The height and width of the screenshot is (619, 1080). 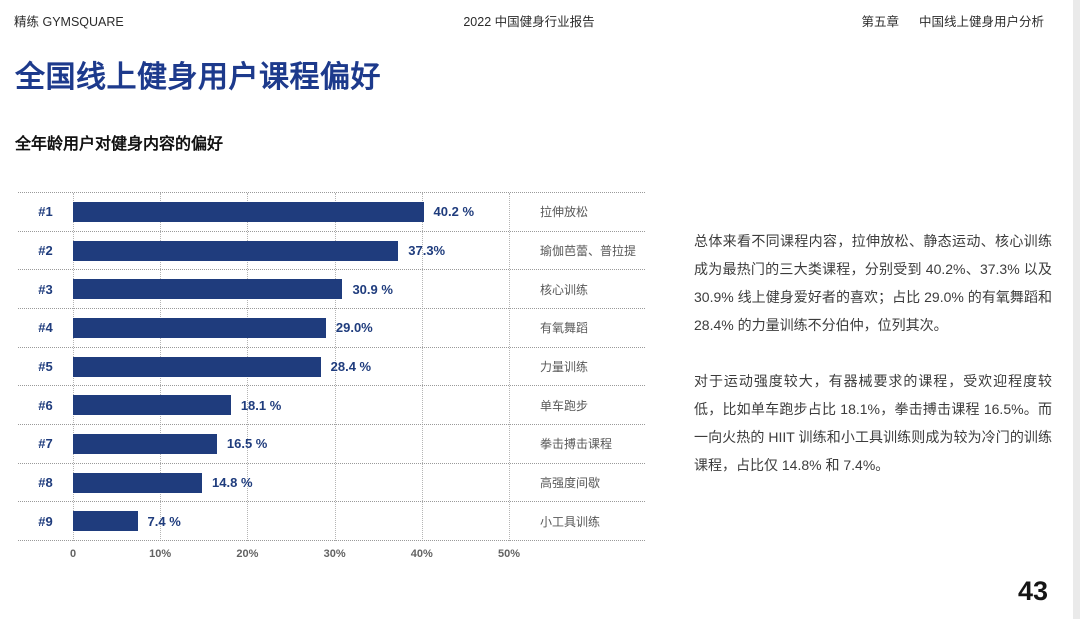 I want to click on report-title: 2022 中国健身行业报告, so click(x=529, y=22).